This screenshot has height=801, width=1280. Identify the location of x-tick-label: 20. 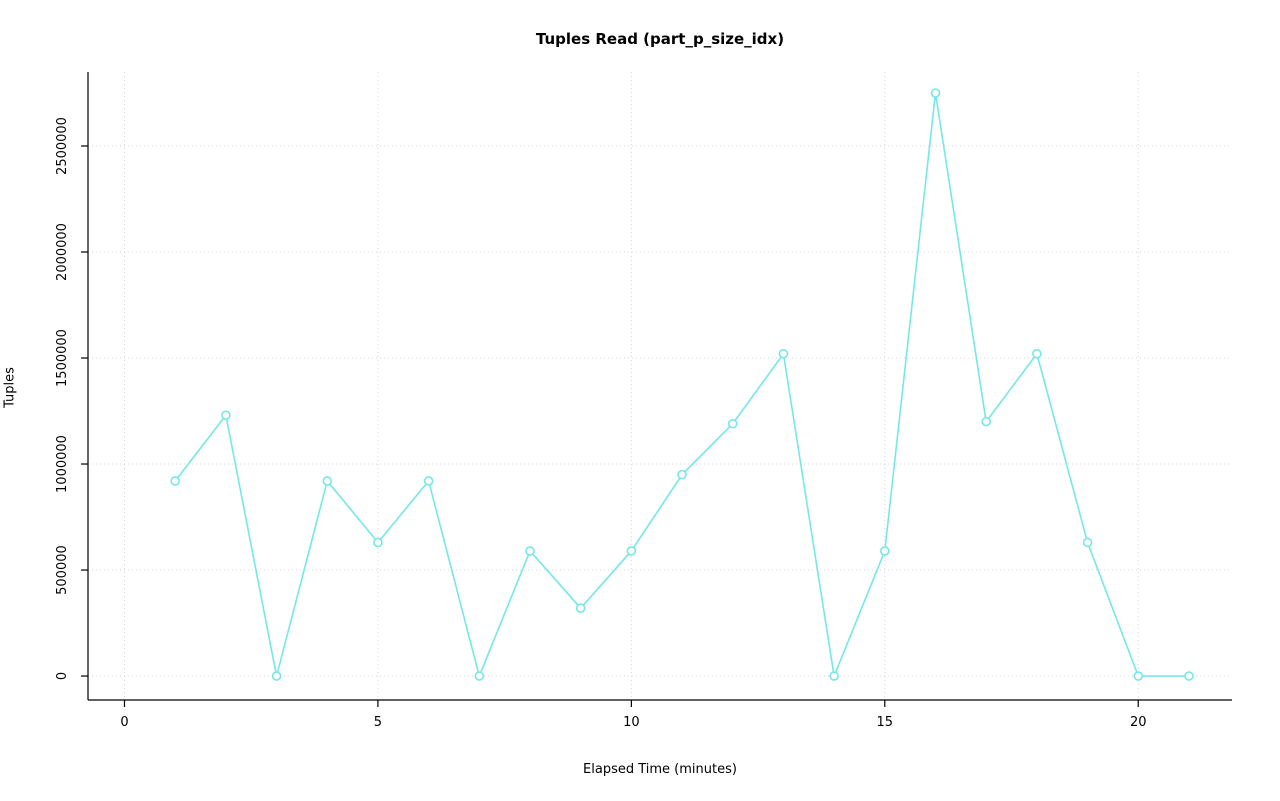
(1138, 722).